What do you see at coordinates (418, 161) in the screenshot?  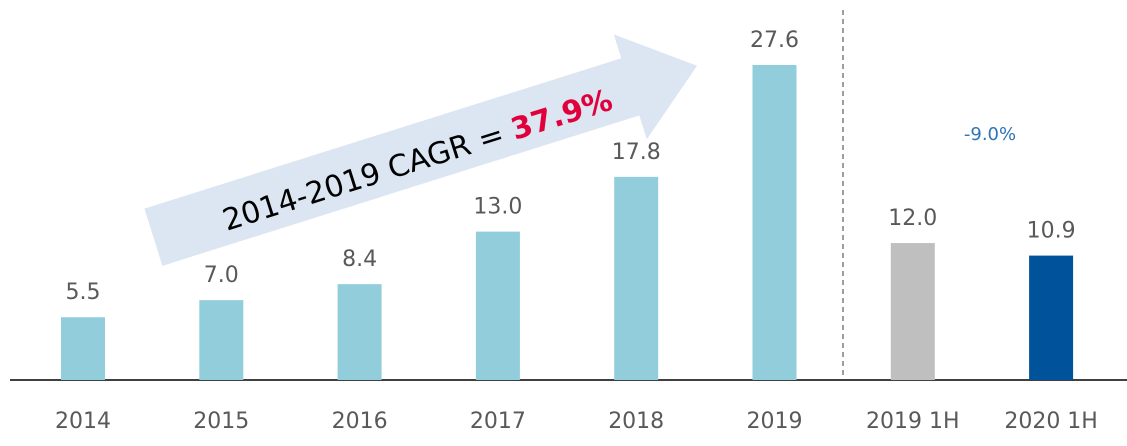 I see `cagr-label: 2014-2019 CAGR = 37.9%` at bounding box center [418, 161].